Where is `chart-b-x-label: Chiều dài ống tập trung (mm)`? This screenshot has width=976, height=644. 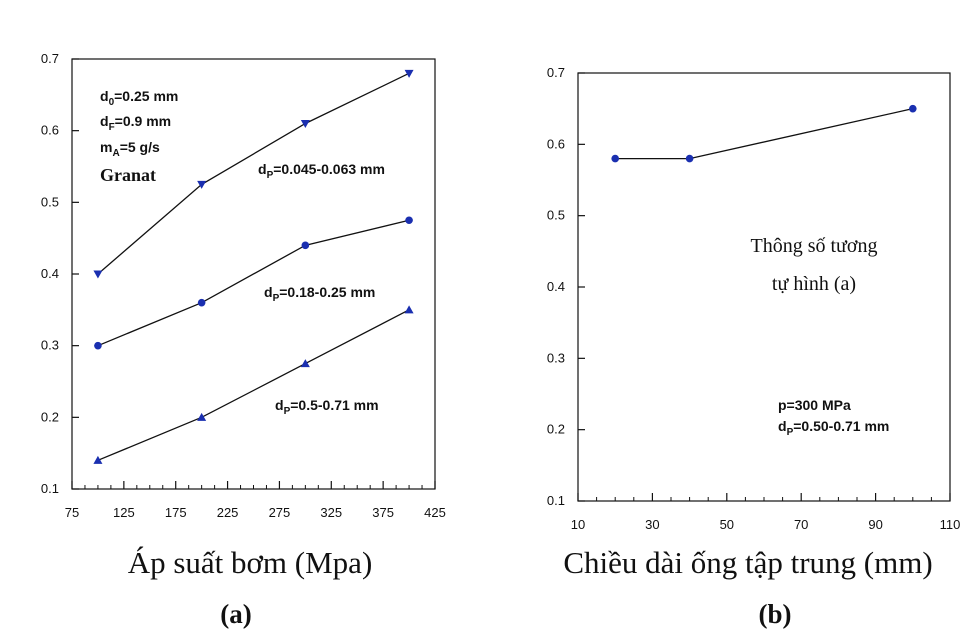
chart-b-x-label: Chiều dài ống tập trung (mm) is located at coordinates (747, 562).